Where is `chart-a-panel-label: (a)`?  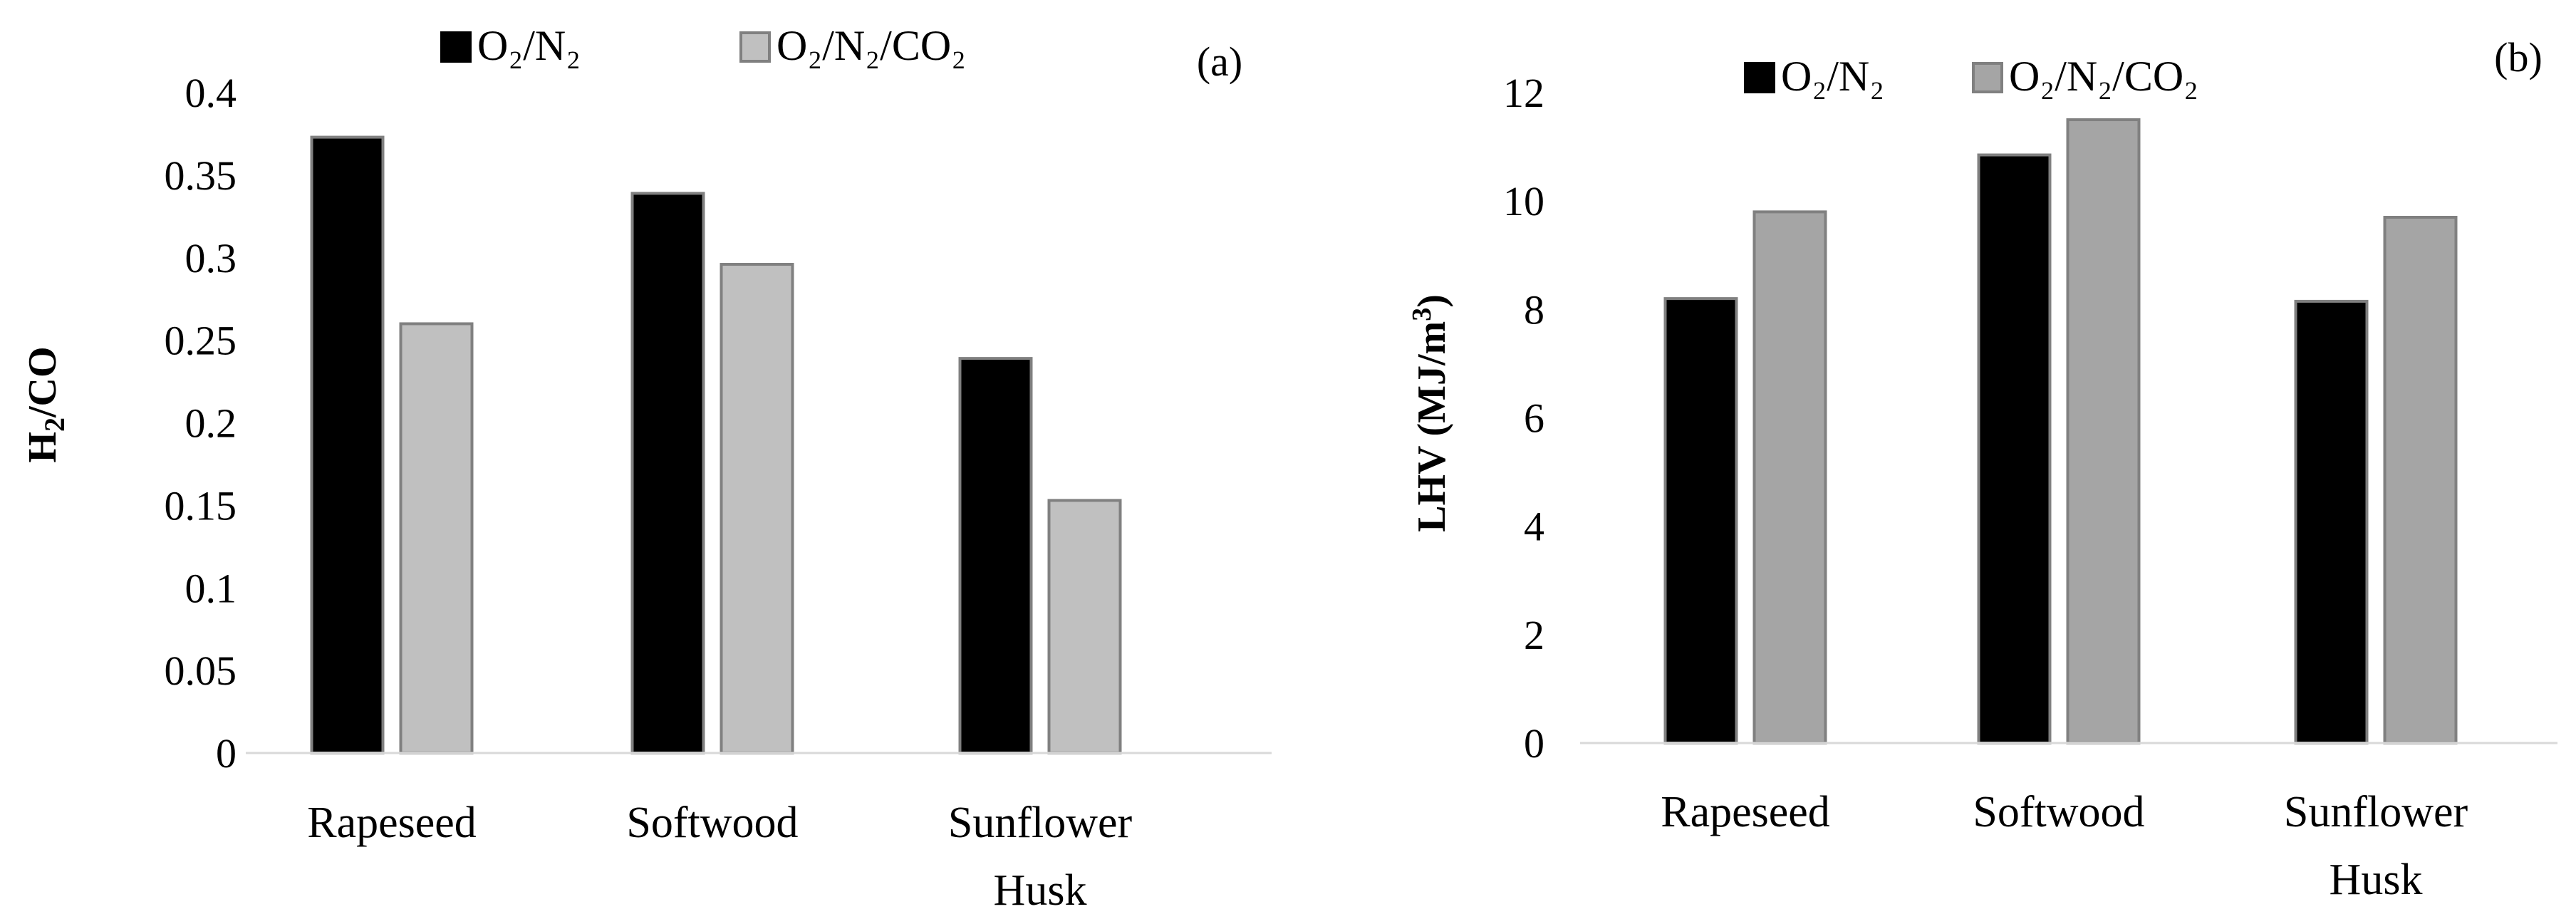
chart-a-panel-label: (a) is located at coordinates (1219, 61).